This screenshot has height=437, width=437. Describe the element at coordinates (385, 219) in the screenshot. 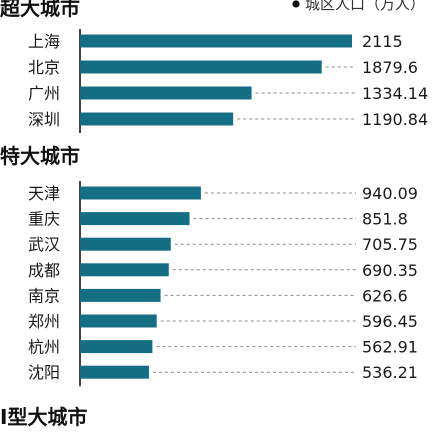

I see `value-label: 851.8` at that location.